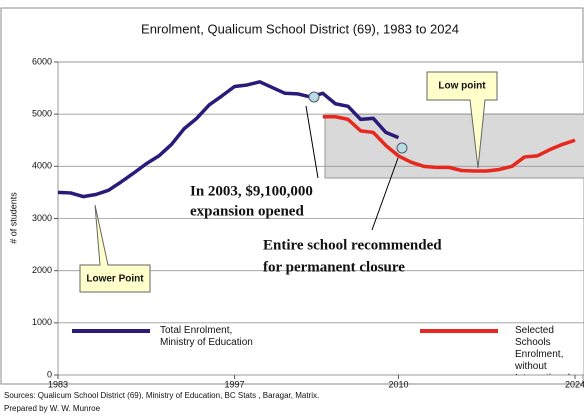  Describe the element at coordinates (574, 384) in the screenshot. I see `x-tick-label: 2024` at that location.